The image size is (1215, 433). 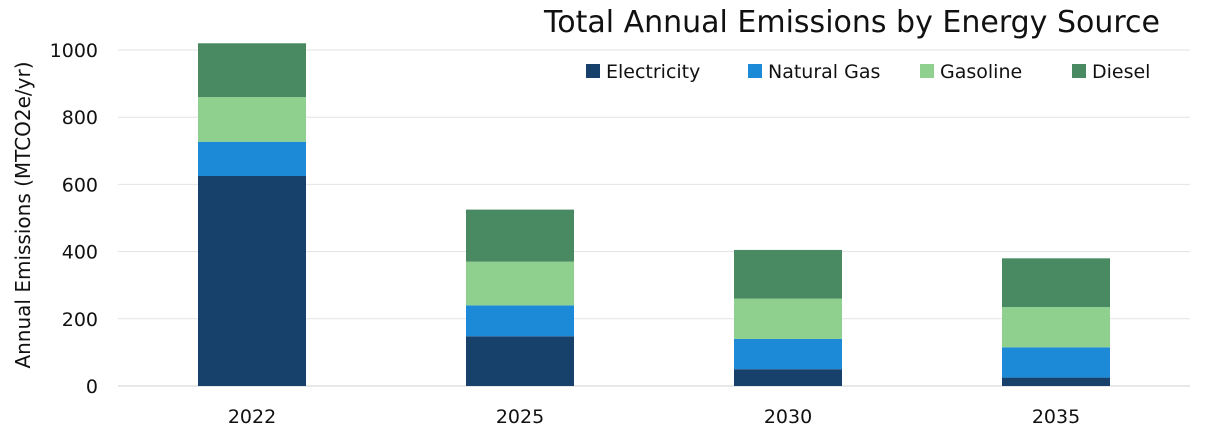 What do you see at coordinates (824, 72) in the screenshot?
I see `legend-label: Natural Gas` at bounding box center [824, 72].